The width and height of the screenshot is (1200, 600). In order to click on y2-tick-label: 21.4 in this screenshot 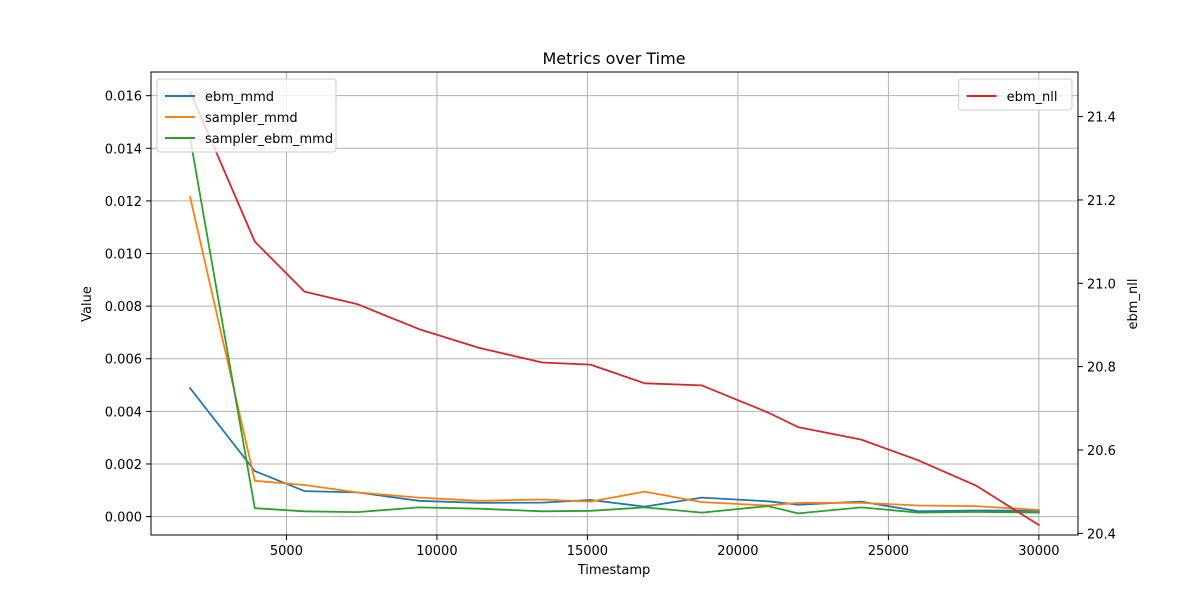, I will do `click(1101, 118)`.